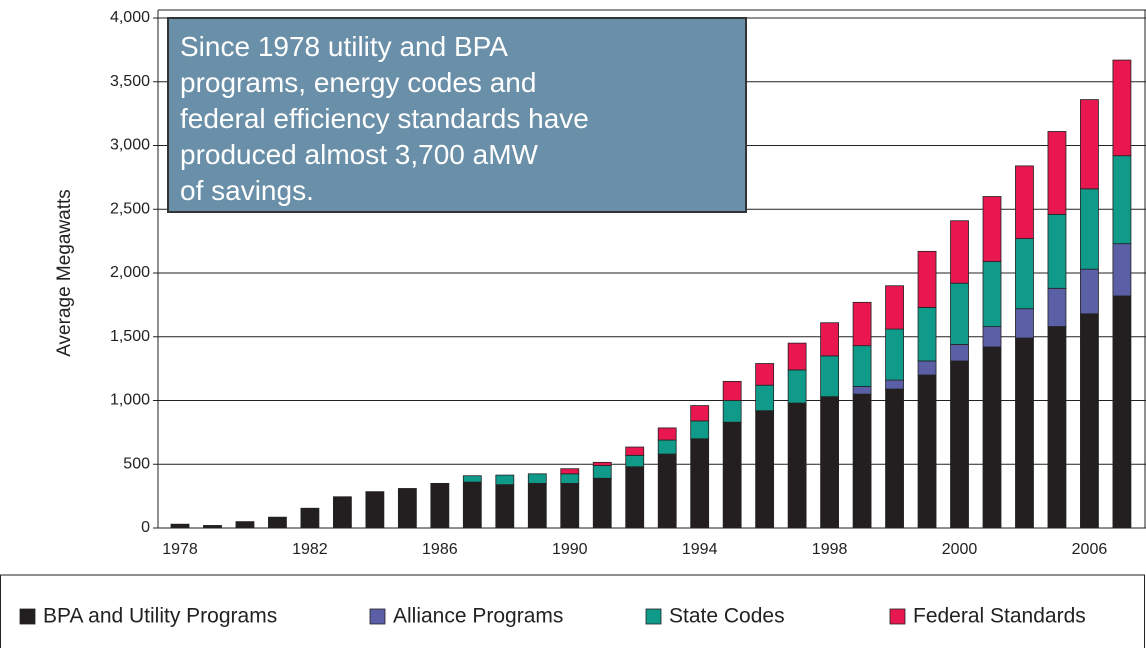 This screenshot has width=1146, height=648. What do you see at coordinates (727, 616) in the screenshot?
I see `legend-label: State Codes` at bounding box center [727, 616].